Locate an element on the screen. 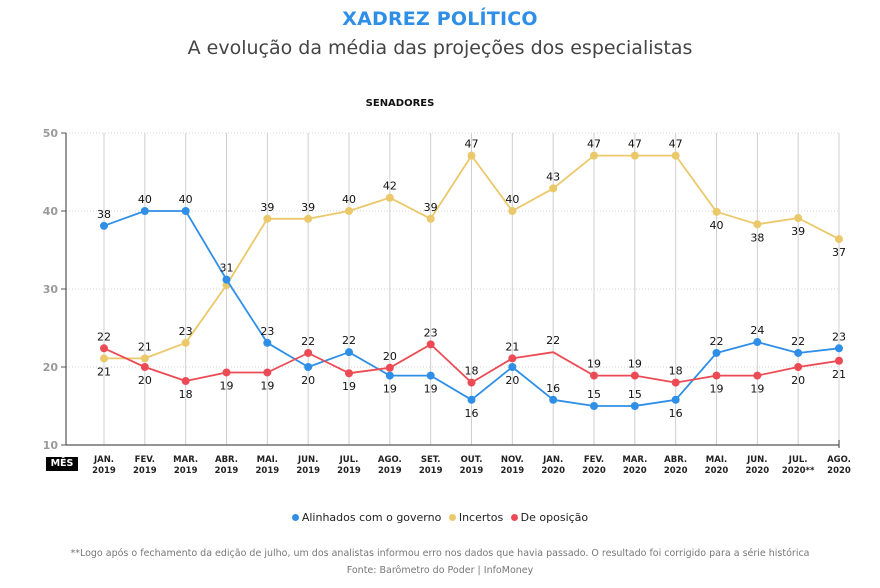 The width and height of the screenshot is (880, 588). y-tick-label: 30 is located at coordinates (51, 289).